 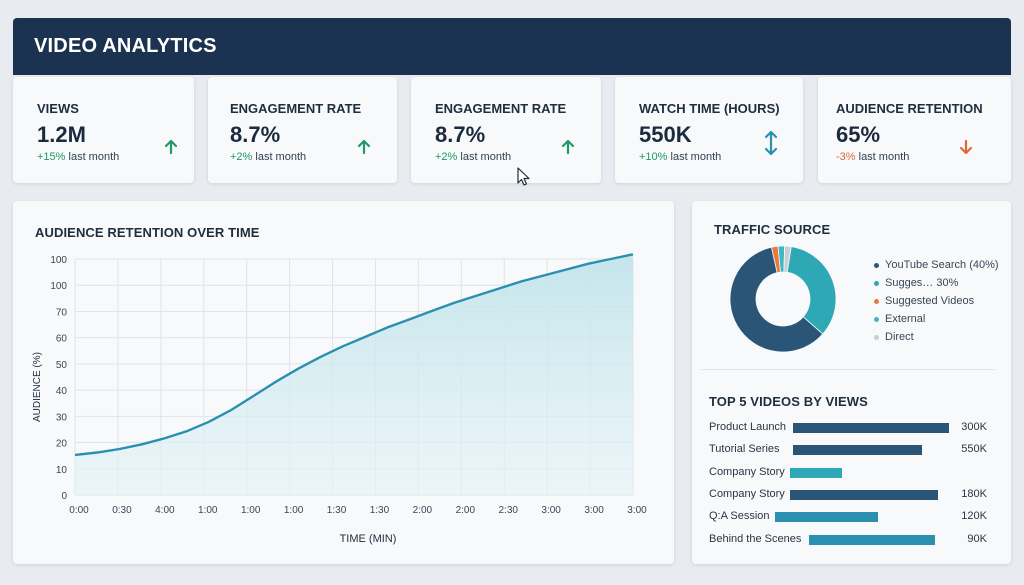 What do you see at coordinates (709, 130) in the screenshot?
I see `kpi-card-watch-time: WATCH TIME (HOURS) 550K +10% last month` at bounding box center [709, 130].